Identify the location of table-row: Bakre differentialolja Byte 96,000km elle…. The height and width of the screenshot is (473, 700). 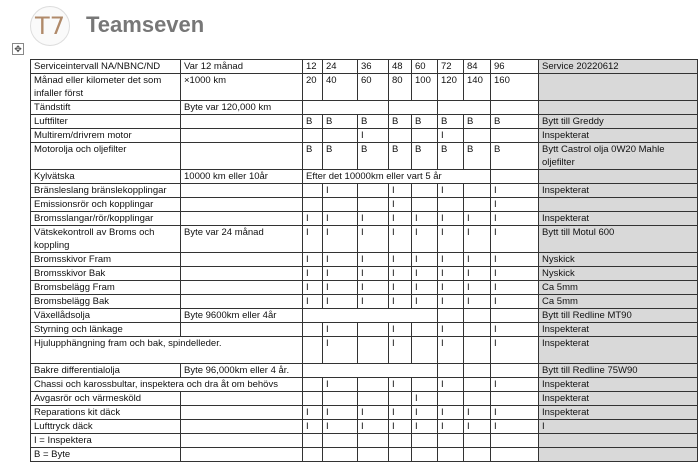
(364, 370).